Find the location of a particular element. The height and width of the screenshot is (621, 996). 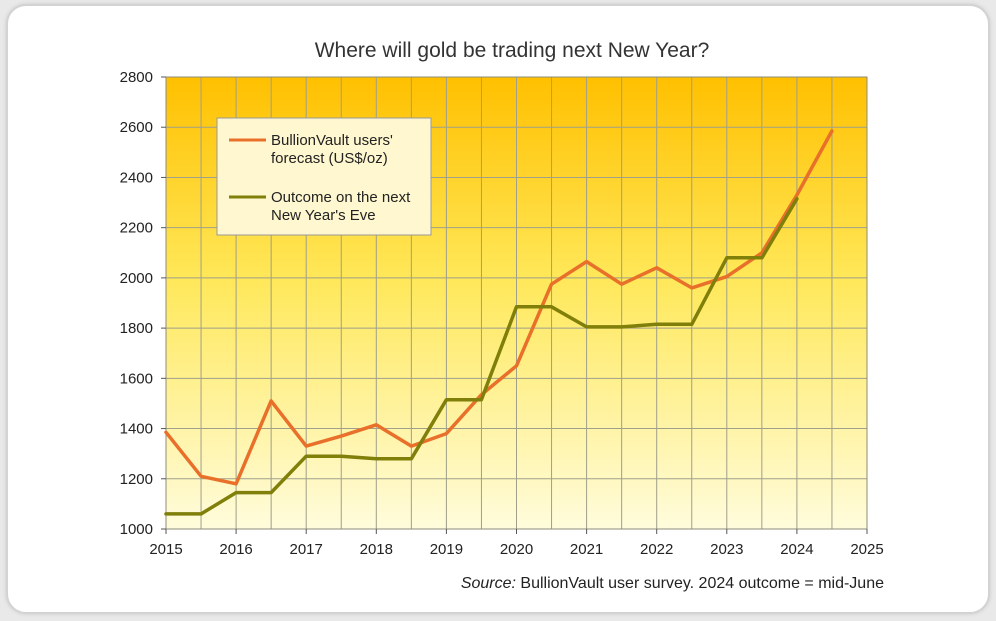

x-tick-label: 2018 is located at coordinates (376, 549).